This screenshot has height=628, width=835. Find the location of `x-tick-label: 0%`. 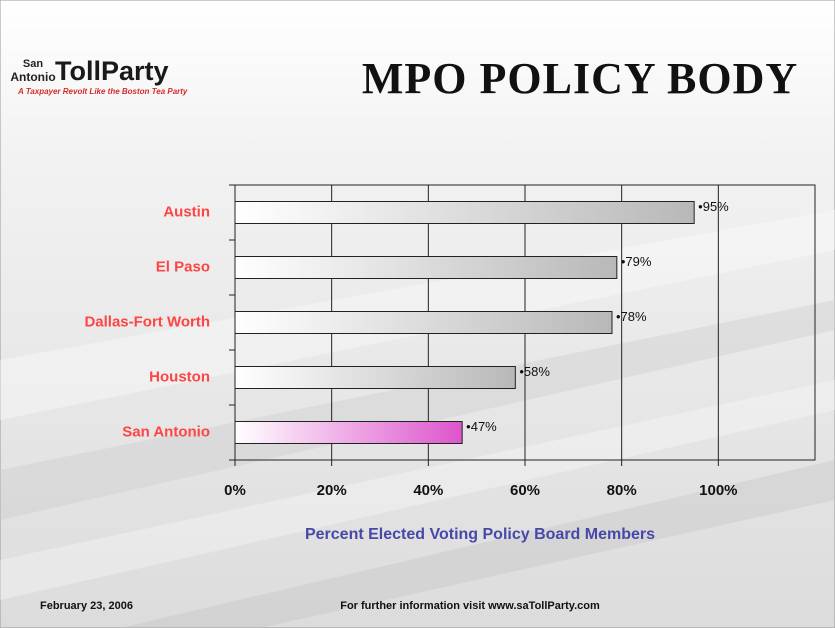

x-tick-label: 0% is located at coordinates (235, 490).